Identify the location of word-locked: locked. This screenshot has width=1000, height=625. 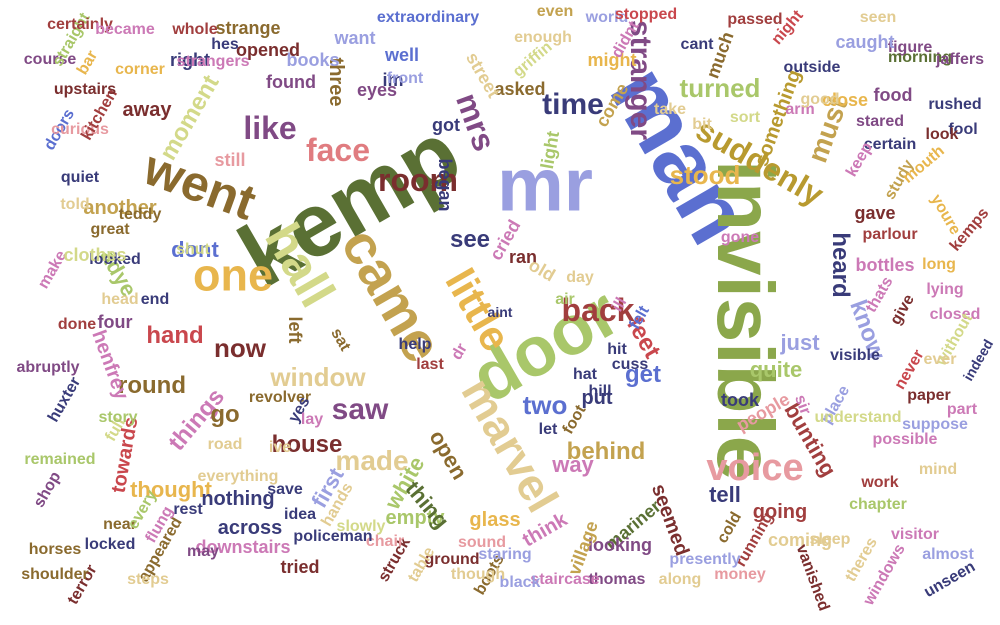
(110, 544).